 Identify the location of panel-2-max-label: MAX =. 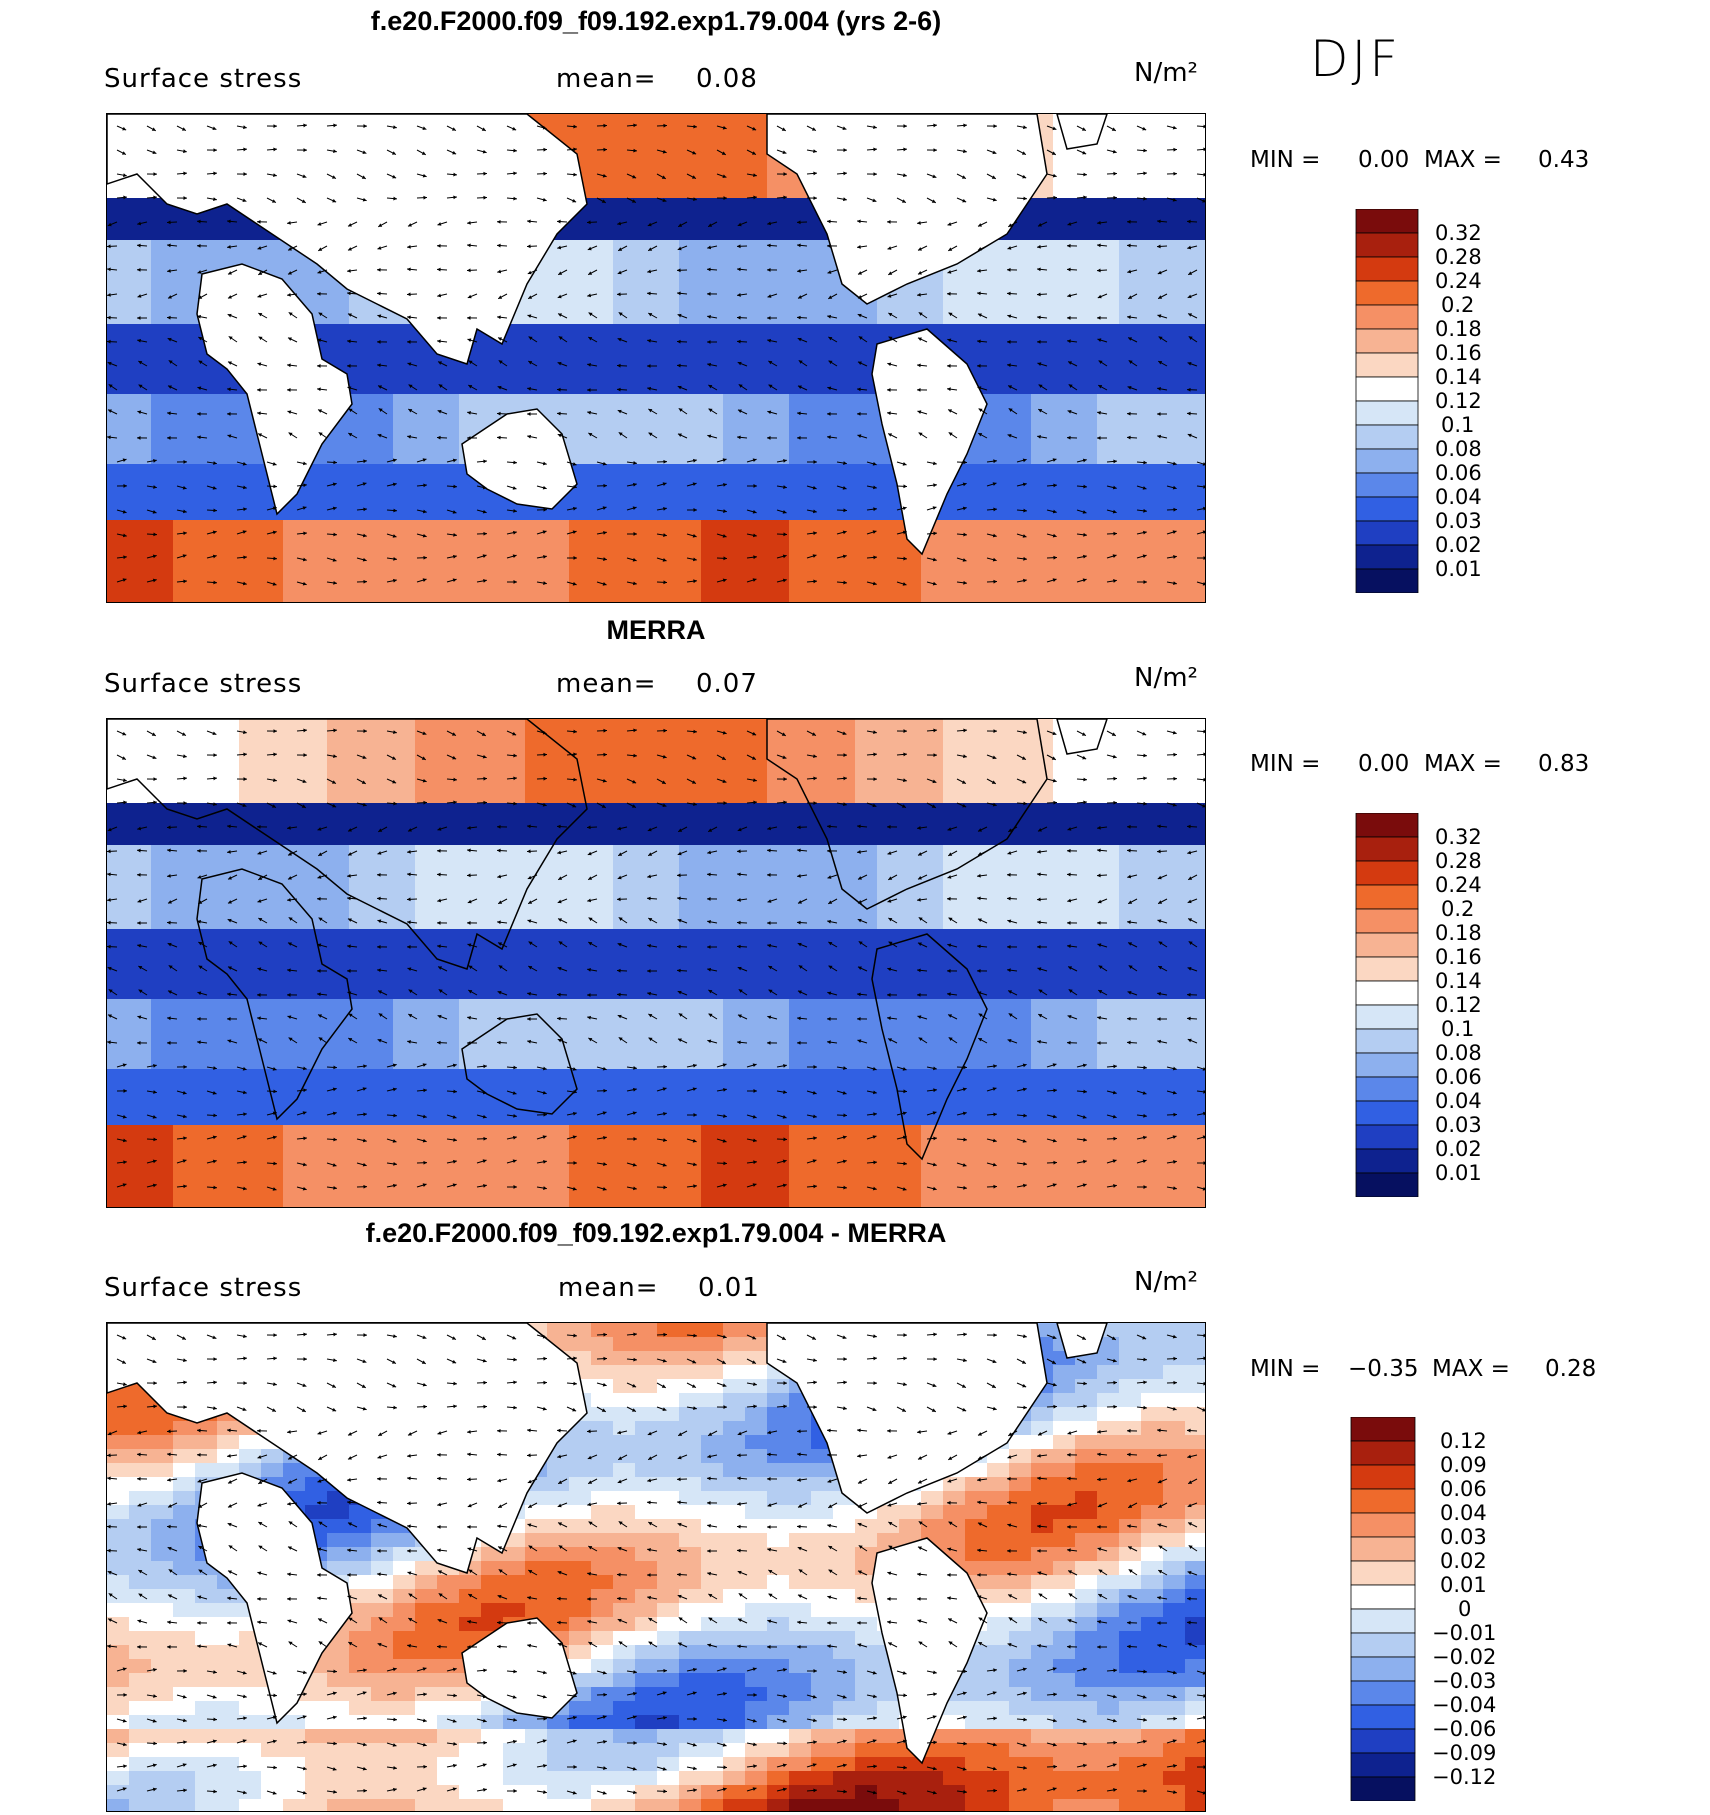
(1463, 764).